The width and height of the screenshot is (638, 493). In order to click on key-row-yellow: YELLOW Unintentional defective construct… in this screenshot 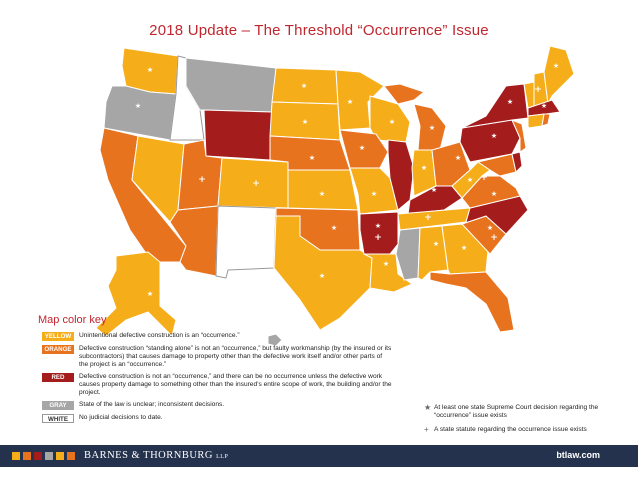, I will do `click(217, 336)`.